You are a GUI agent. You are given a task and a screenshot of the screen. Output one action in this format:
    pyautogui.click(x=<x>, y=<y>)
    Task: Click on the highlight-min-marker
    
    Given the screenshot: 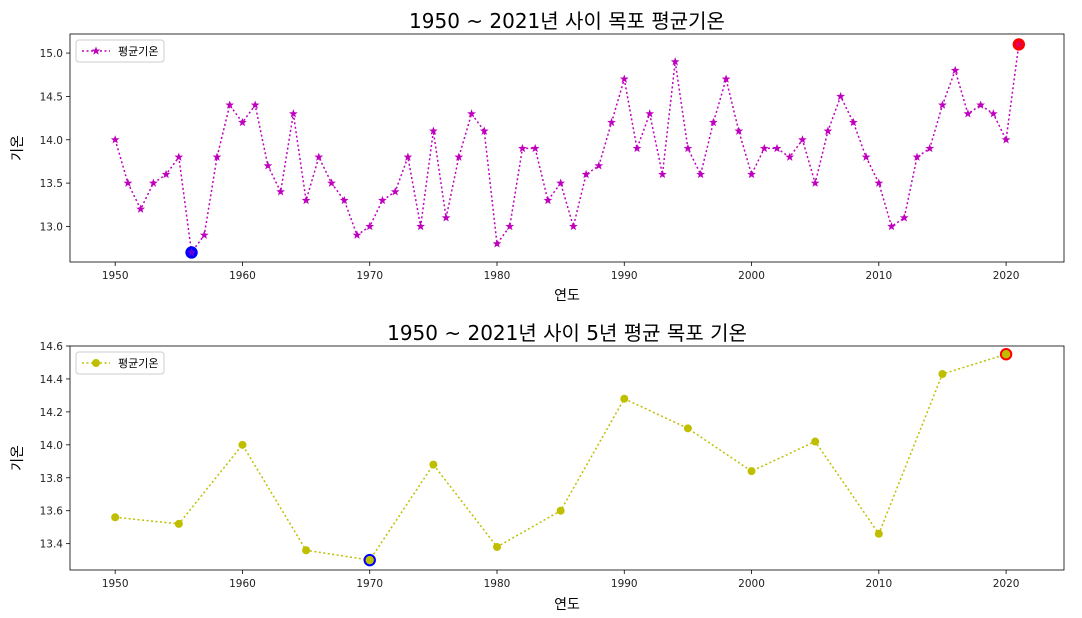 What is the action you would take?
    pyautogui.click(x=191, y=252)
    